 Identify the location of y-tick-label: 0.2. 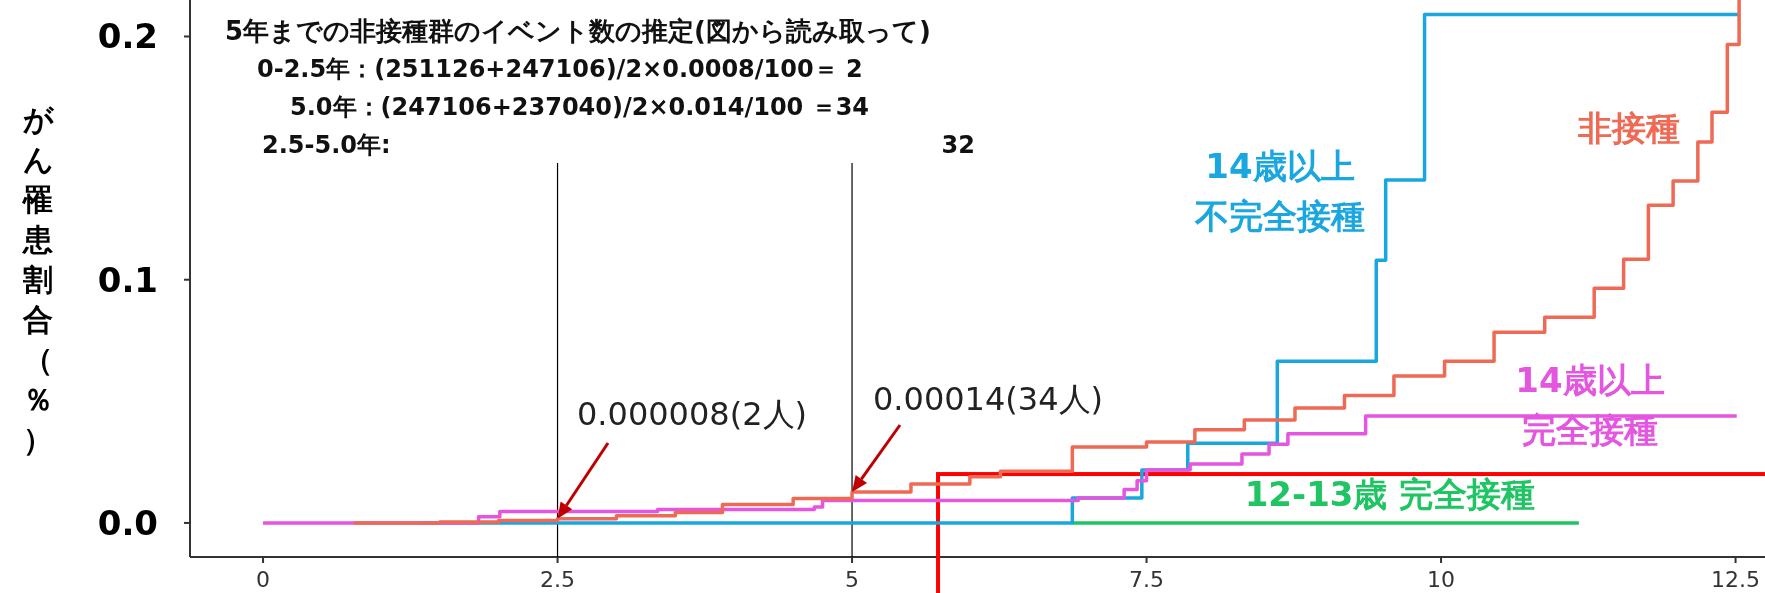
(127, 36).